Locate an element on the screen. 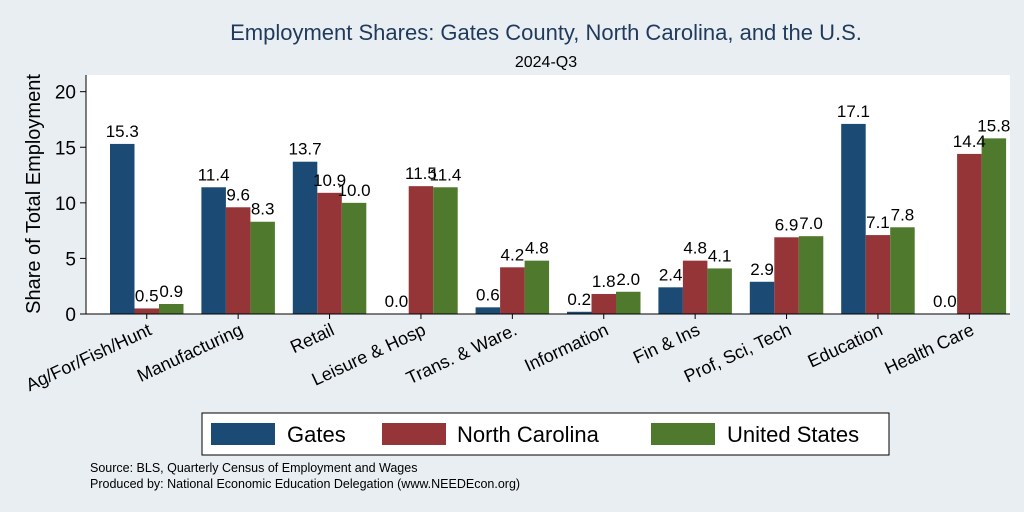 This screenshot has width=1024, height=512. bar-north-carolina-manufacturing is located at coordinates (238, 260).